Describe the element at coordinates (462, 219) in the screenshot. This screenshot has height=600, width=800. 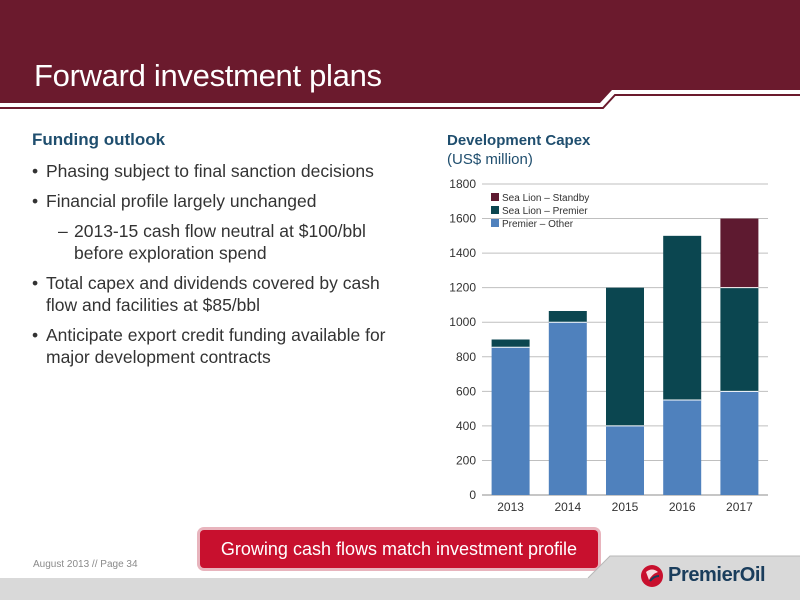
I see `y-tick-label: 1600` at that location.